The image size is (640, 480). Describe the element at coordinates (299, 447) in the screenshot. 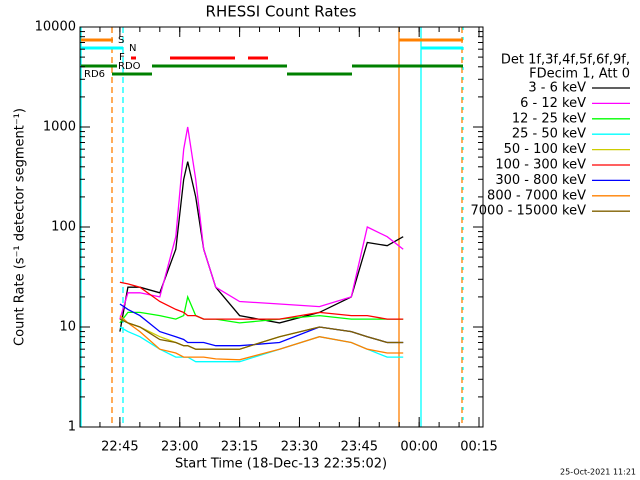

I see `x-tick-label: 23:30` at that location.